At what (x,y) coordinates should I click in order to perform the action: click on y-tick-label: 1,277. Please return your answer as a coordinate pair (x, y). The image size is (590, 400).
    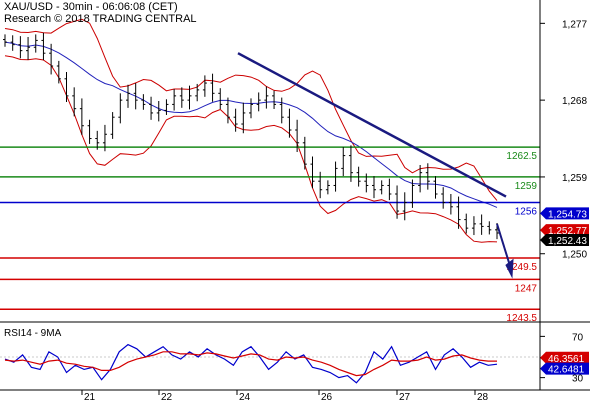
    Looking at the image, I should click on (574, 24).